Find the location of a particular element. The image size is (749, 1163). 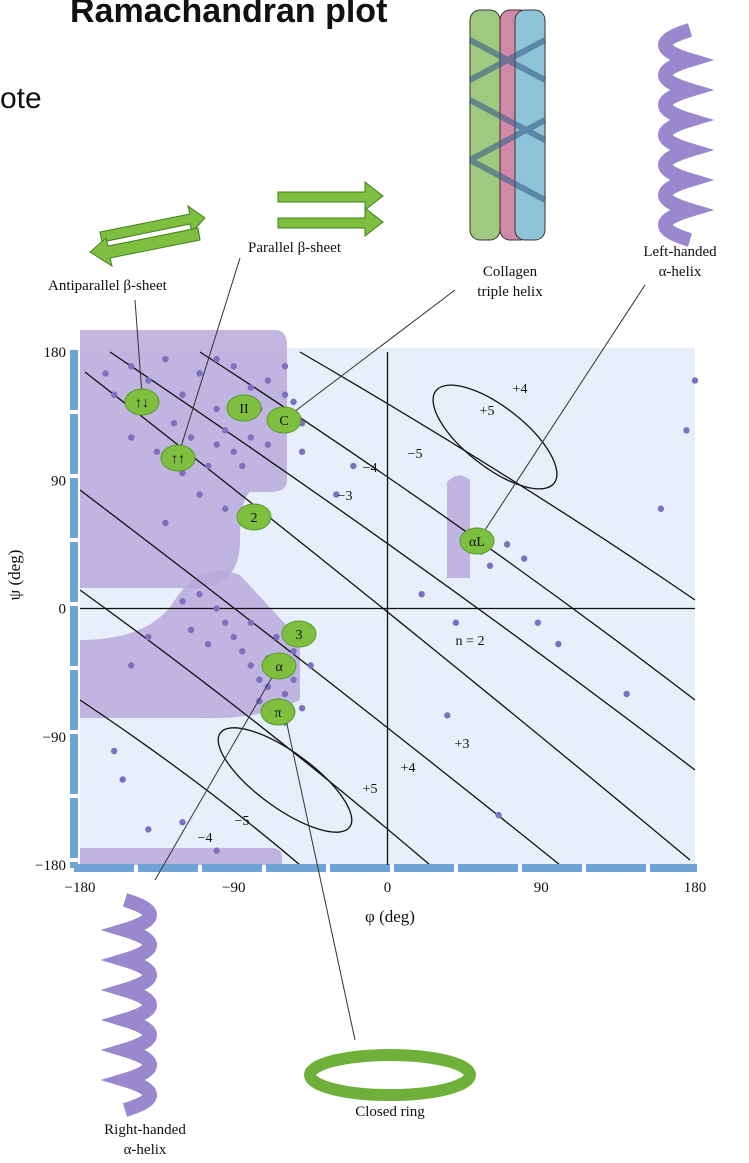

callout: triple helix is located at coordinates (510, 292).